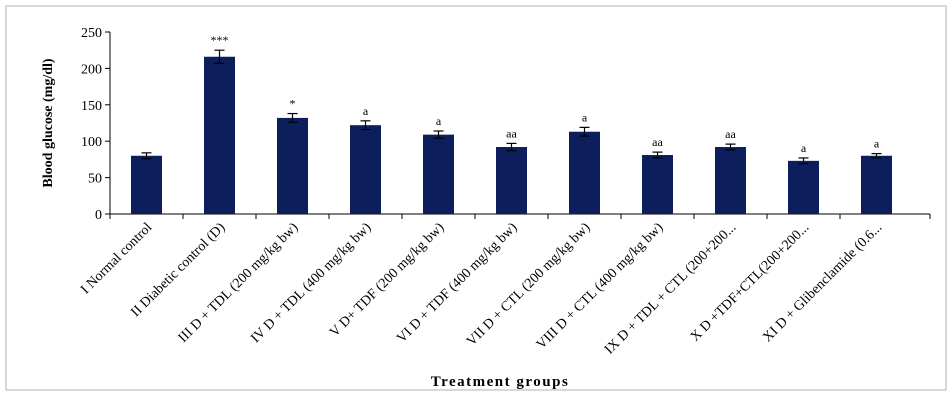  What do you see at coordinates (220, 40) in the screenshot?
I see `bar-annotation: ***` at bounding box center [220, 40].